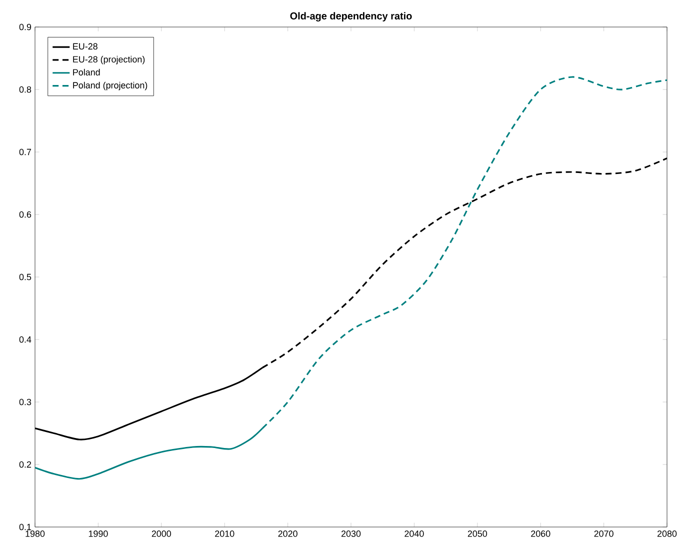  I want to click on x-tick-label: 2050, so click(478, 533).